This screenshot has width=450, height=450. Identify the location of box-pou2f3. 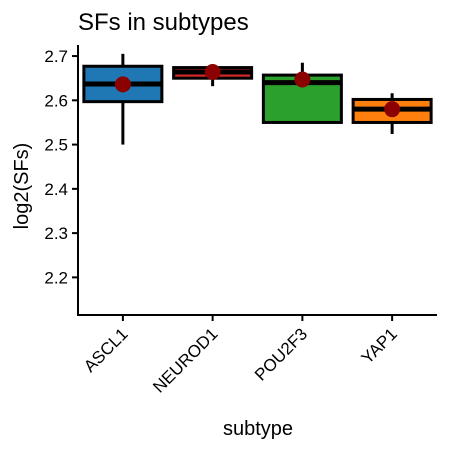
(302, 93).